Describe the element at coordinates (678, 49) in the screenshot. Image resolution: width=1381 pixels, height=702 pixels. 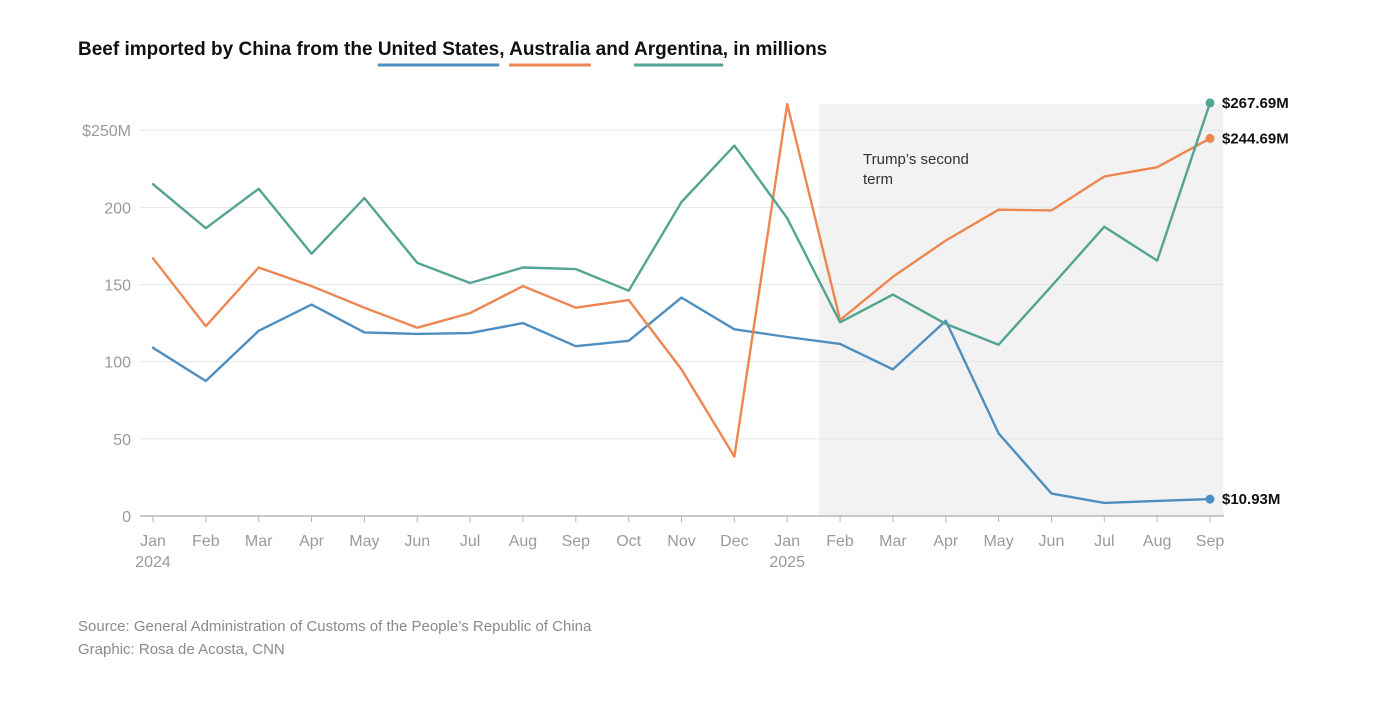
I see `legend-argentina: Argentina` at that location.